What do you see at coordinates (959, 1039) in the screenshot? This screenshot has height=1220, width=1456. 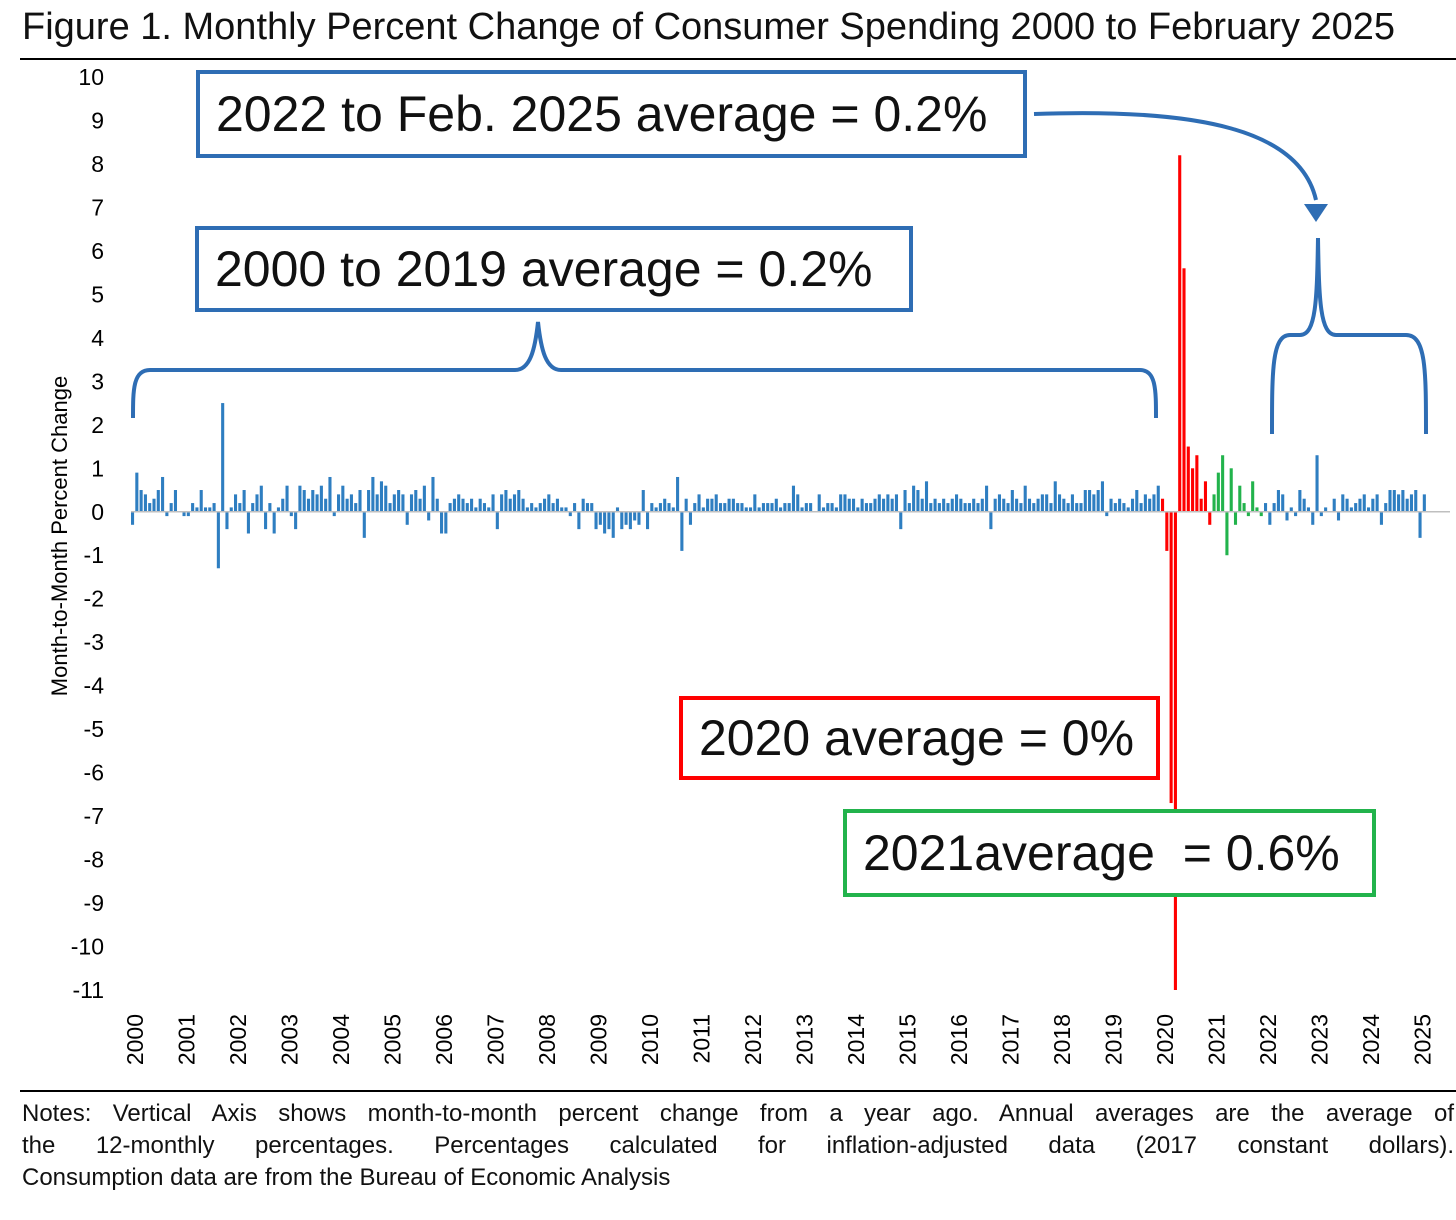 I see `x-tick-label: 2016` at bounding box center [959, 1039].